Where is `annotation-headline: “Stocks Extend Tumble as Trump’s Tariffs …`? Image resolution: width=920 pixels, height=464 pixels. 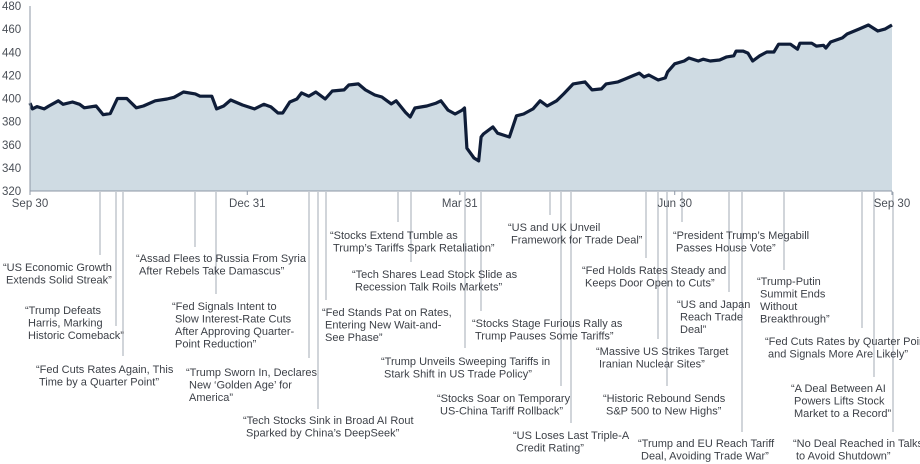 annotation-headline: “Stocks Extend Tumble as Trump’s Tariffs … is located at coordinates (412, 242).